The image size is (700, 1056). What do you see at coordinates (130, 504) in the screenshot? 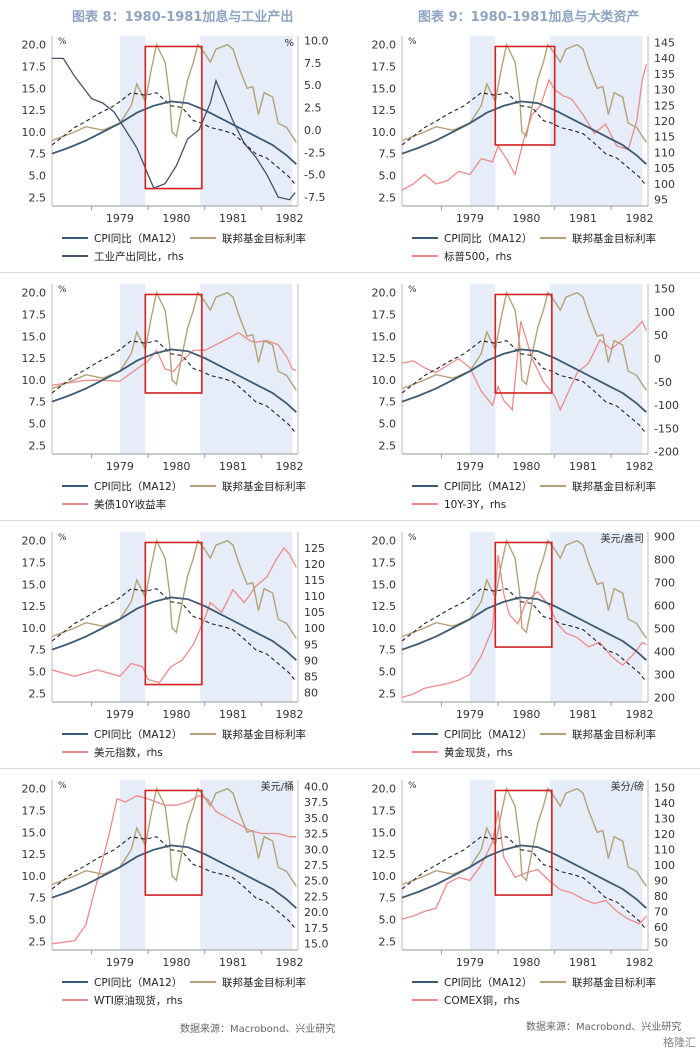
I see `legend-label: 美债10Y收益率` at bounding box center [130, 504].